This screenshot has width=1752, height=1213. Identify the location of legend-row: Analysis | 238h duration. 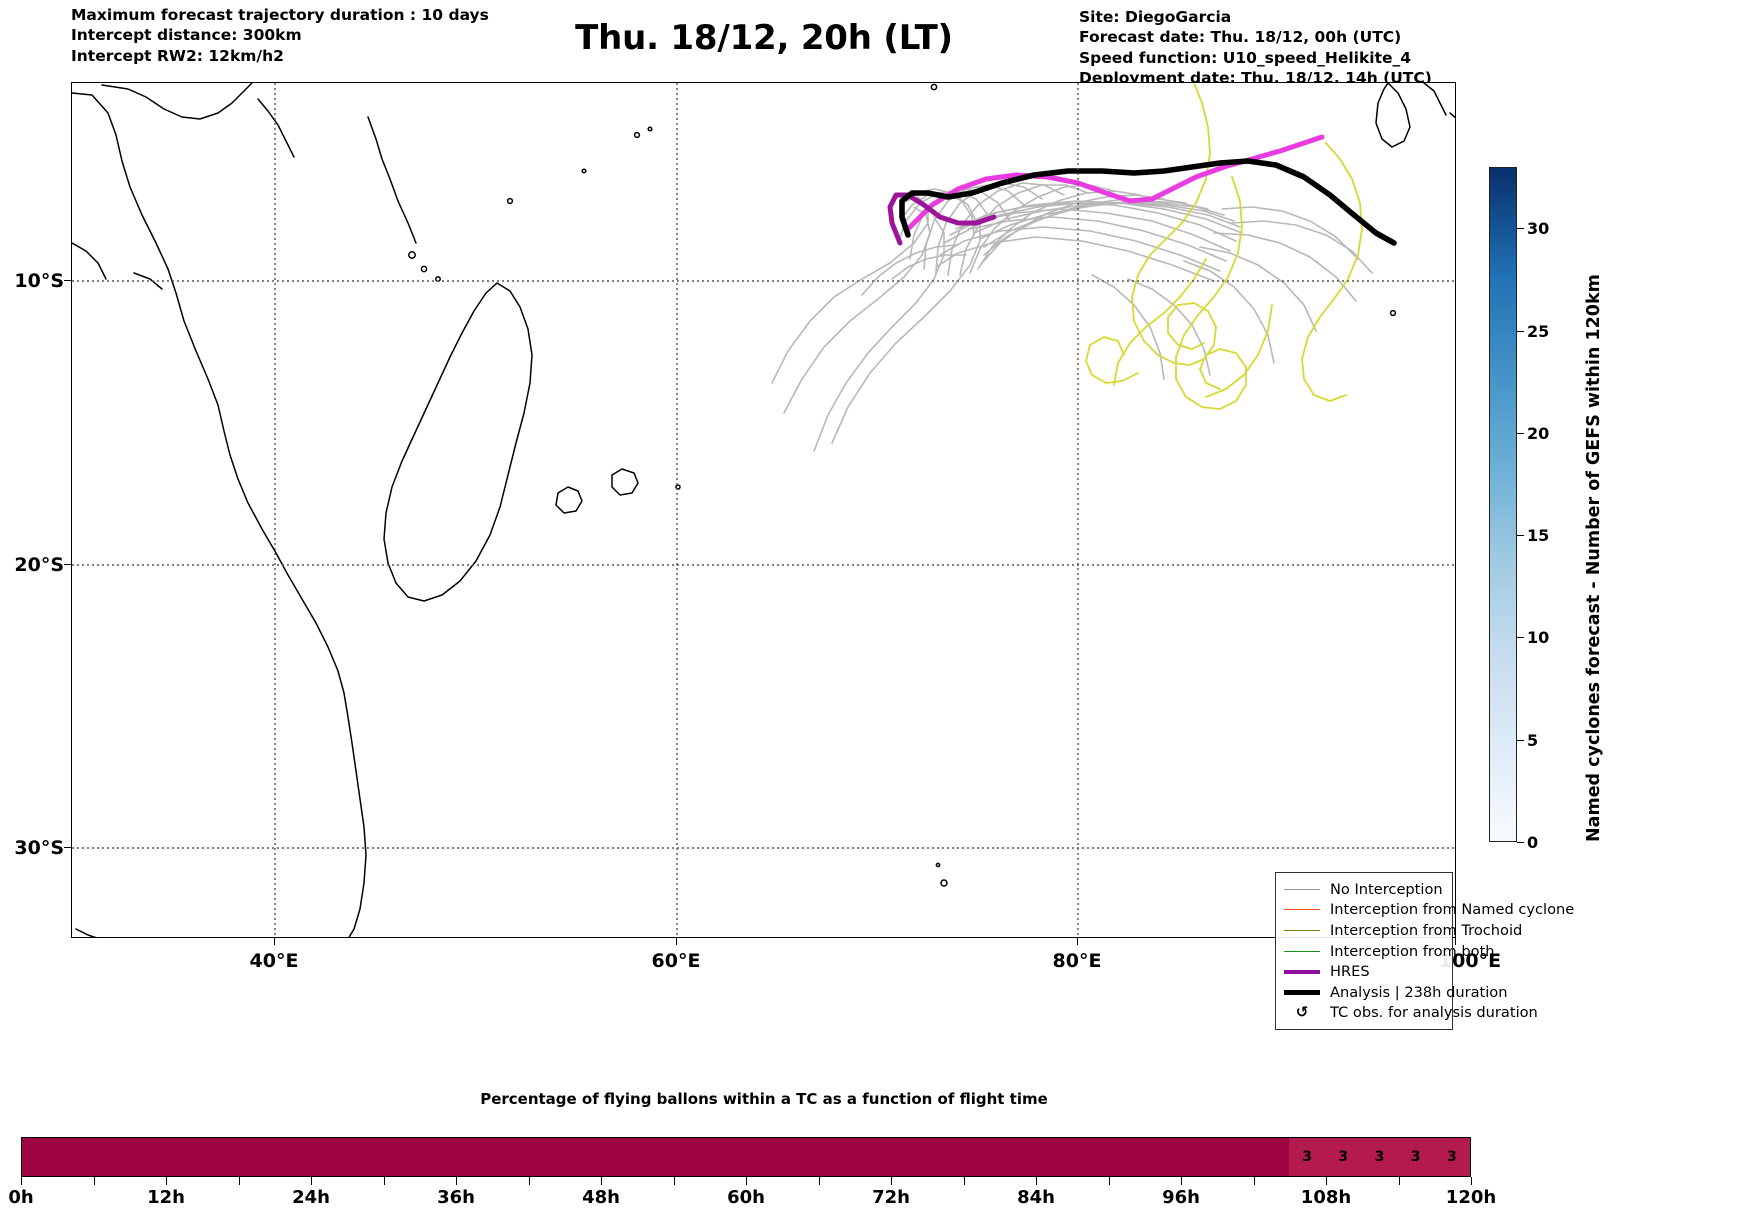
(1395, 992).